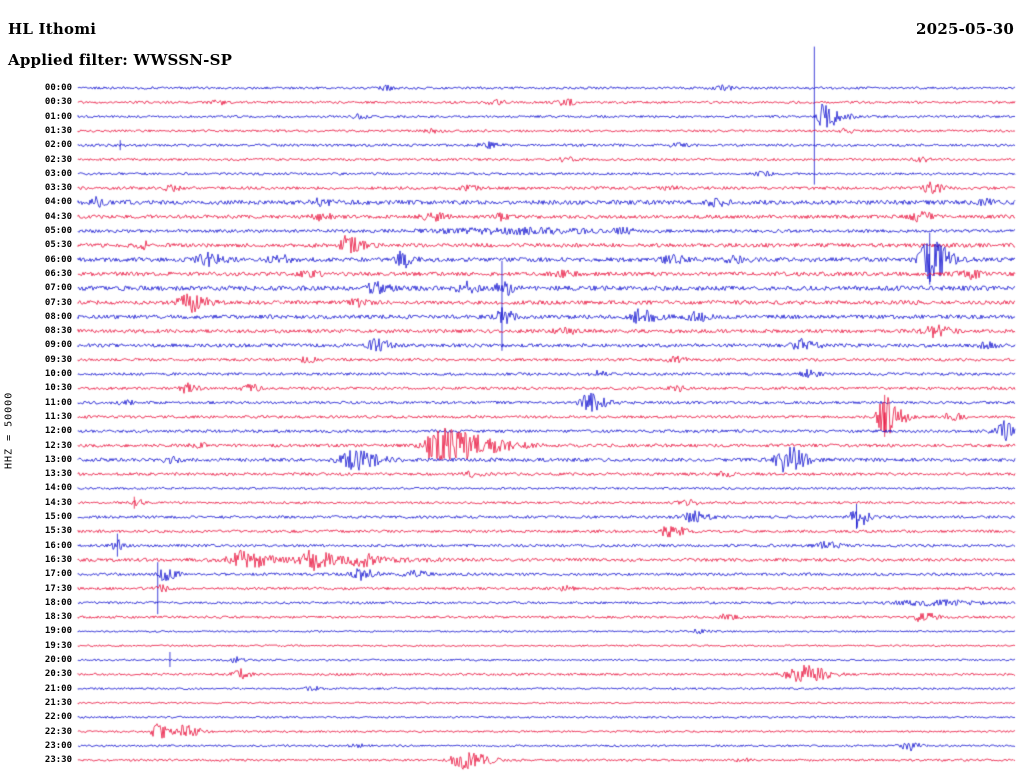  What do you see at coordinates (52, 29) in the screenshot?
I see `station-title: HL Ithomi` at bounding box center [52, 29].